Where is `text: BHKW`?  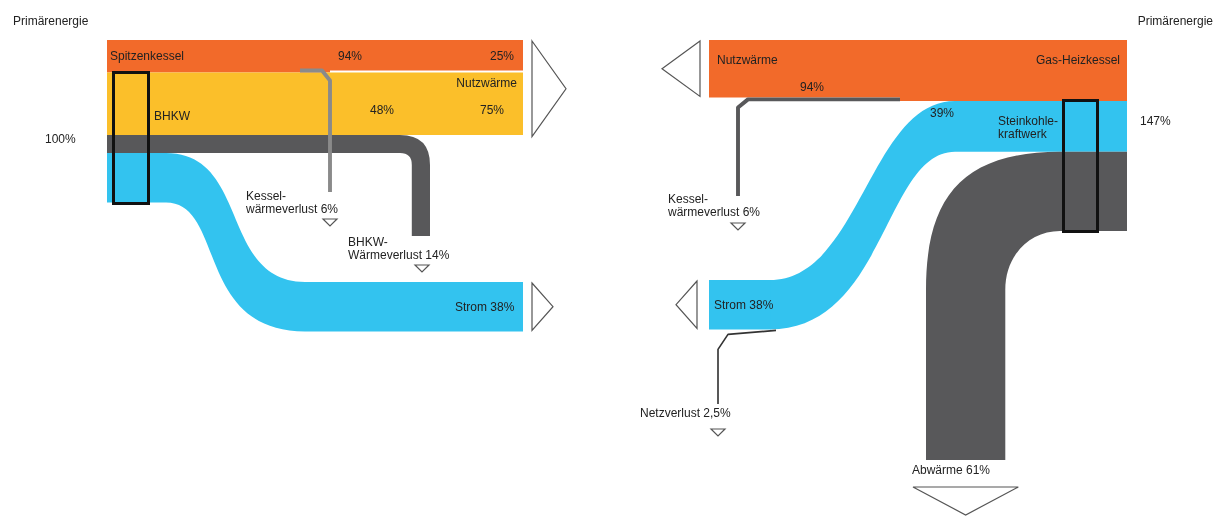 text: BHKW is located at coordinates (172, 116).